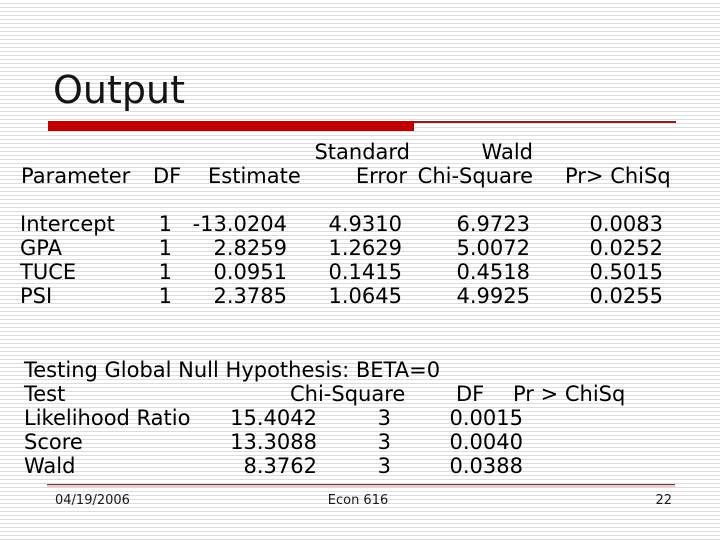 This screenshot has width=720, height=540. Describe the element at coordinates (361, 485) in the screenshot. I see `footer-rule` at that location.